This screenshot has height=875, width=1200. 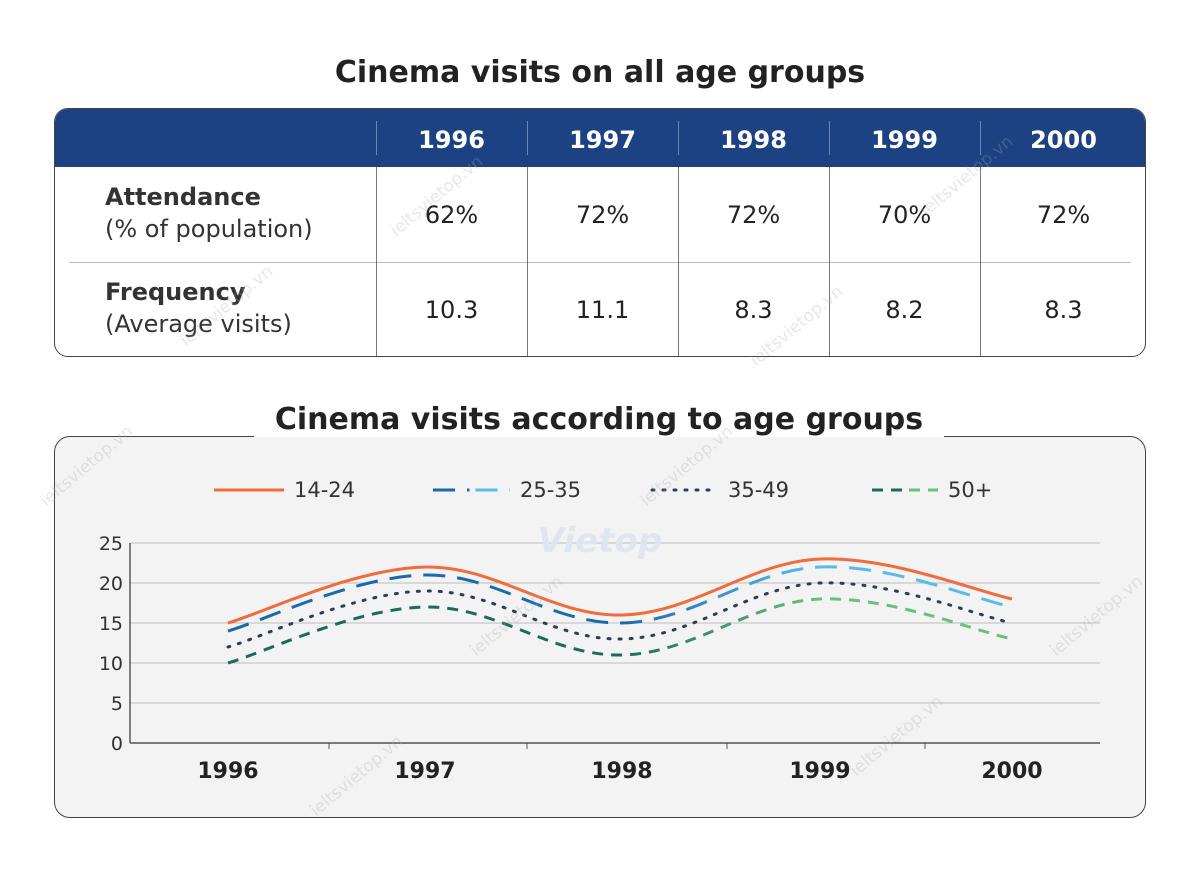 I want to click on y-tick-label: 0, so click(x=117, y=744).